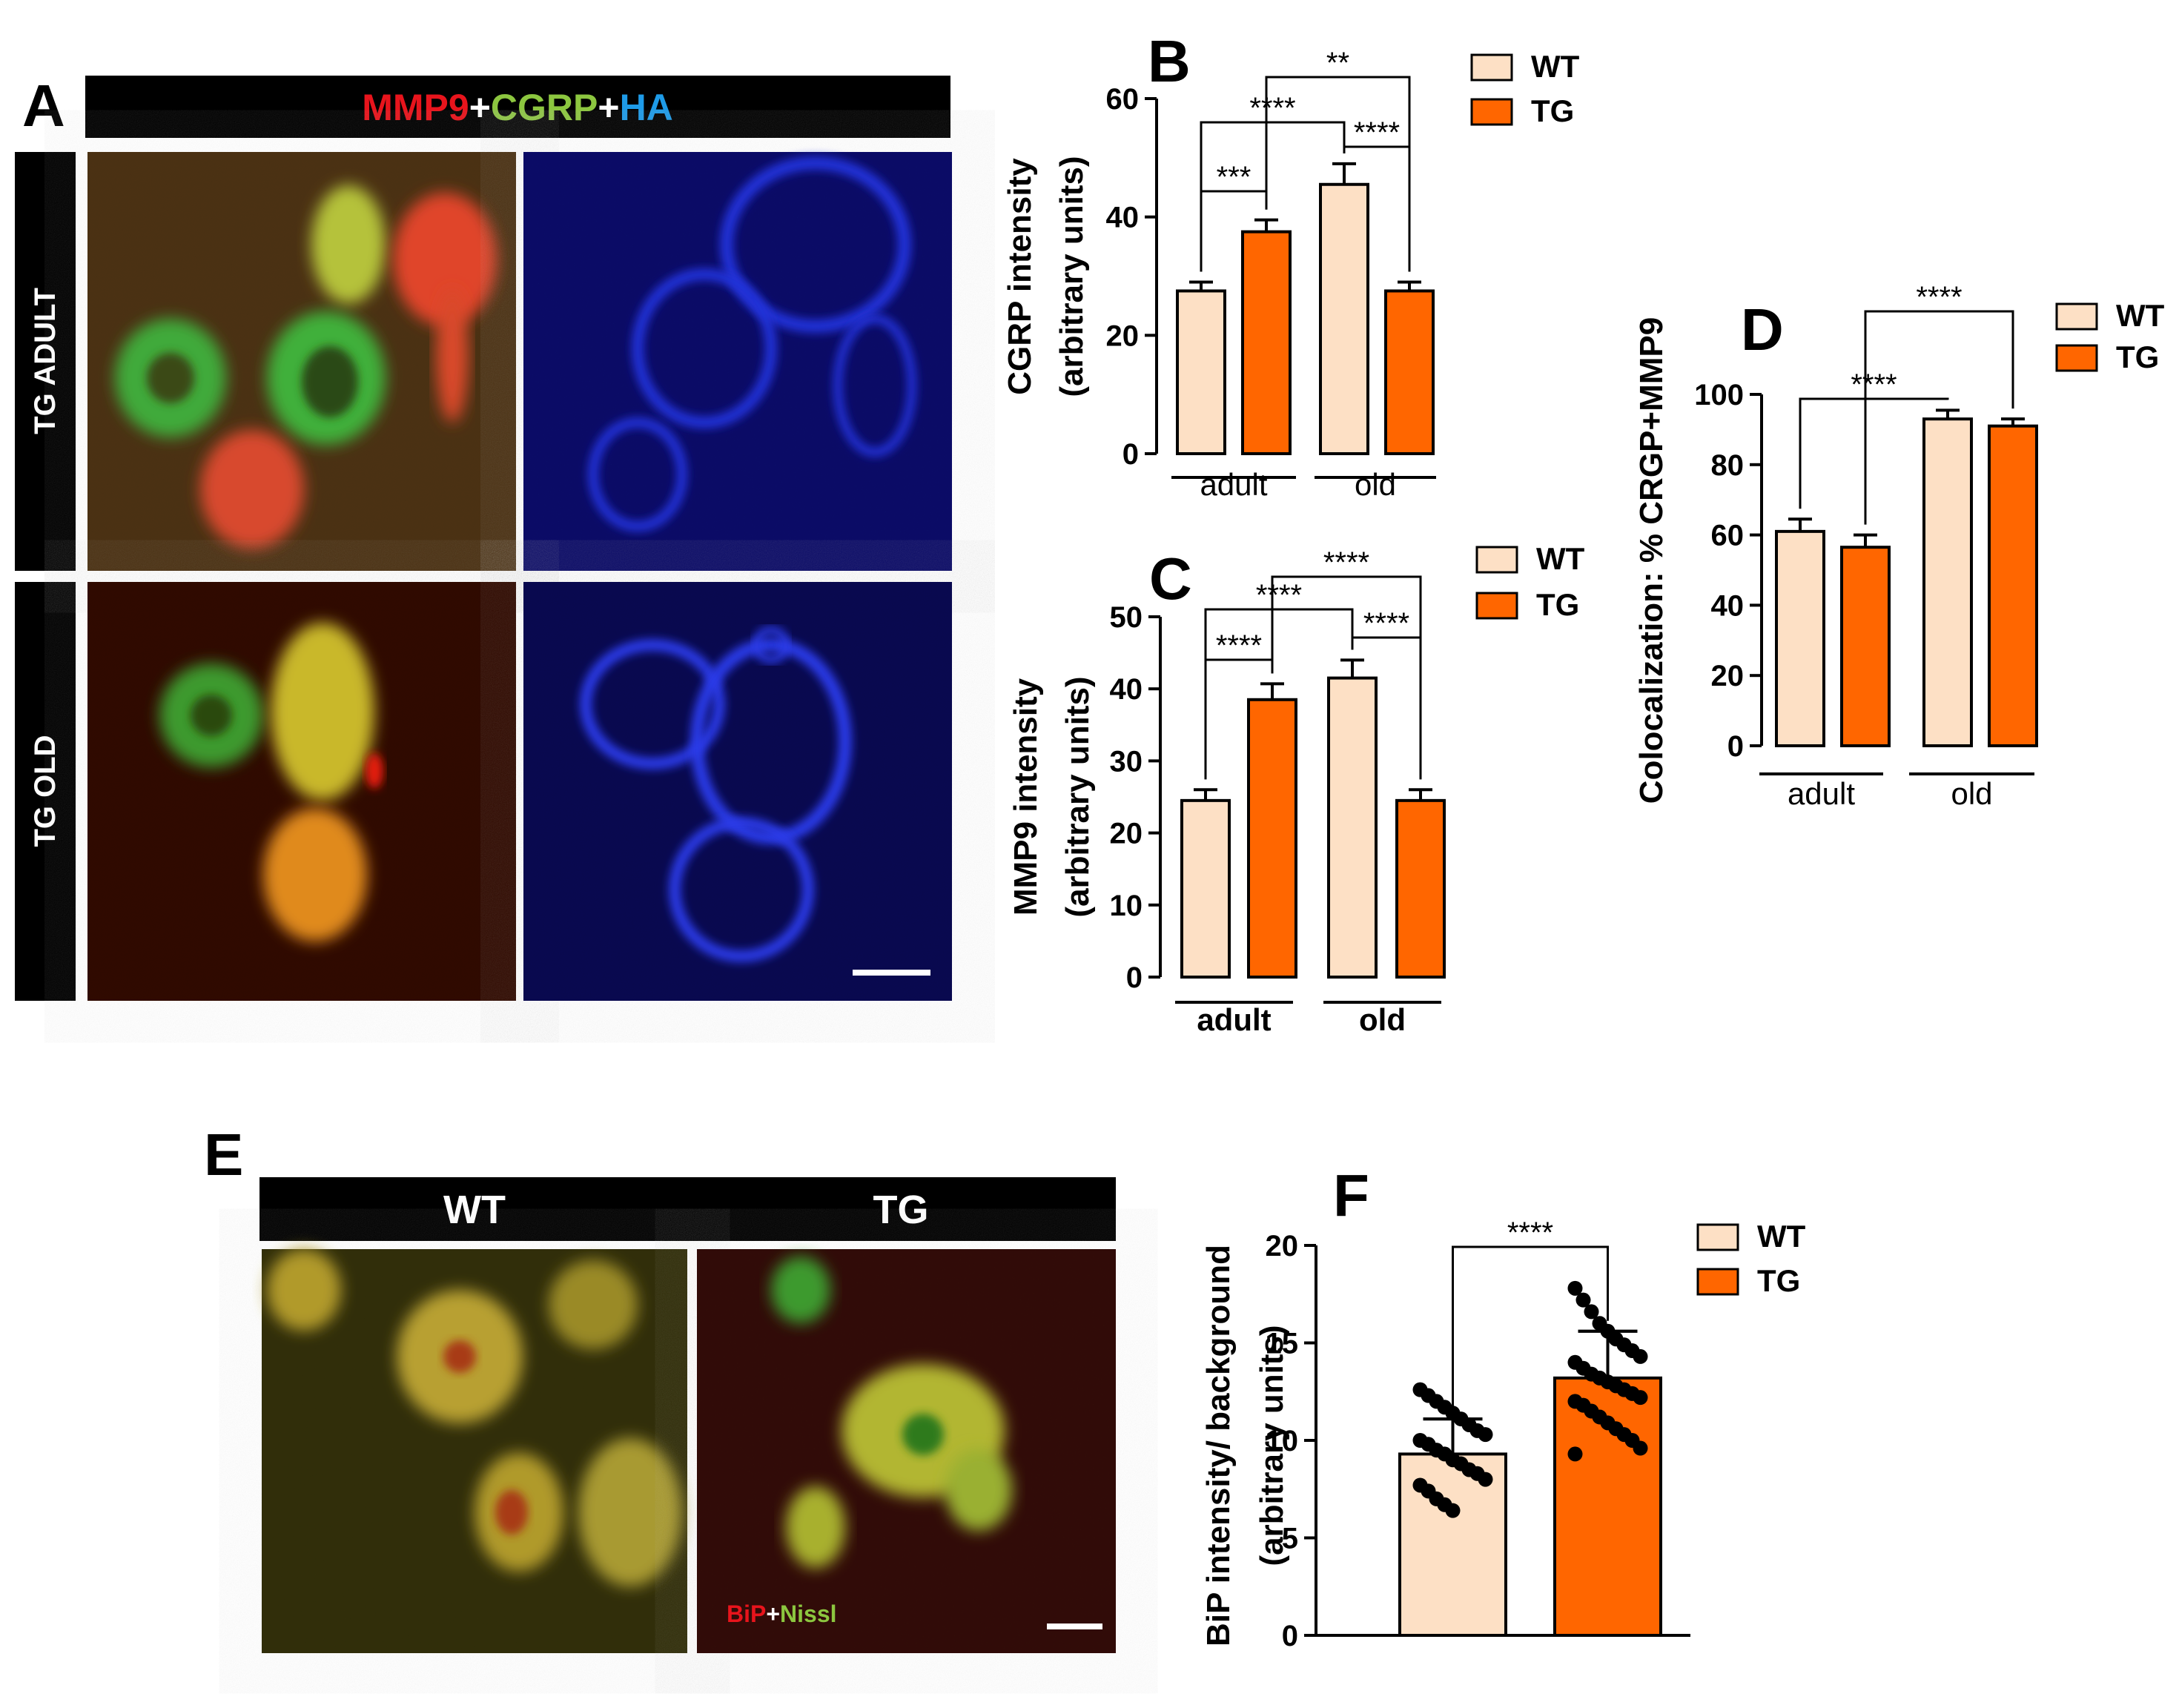  I want to click on row-label-old: TG OLD, so click(46, 791).